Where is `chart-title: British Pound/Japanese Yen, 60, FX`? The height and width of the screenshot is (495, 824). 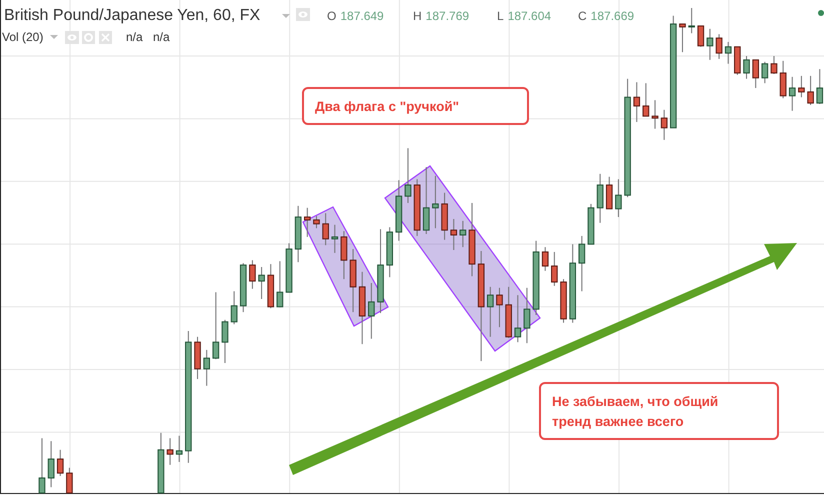
chart-title: British Pound/Japanese Yen, 60, FX is located at coordinates (132, 15).